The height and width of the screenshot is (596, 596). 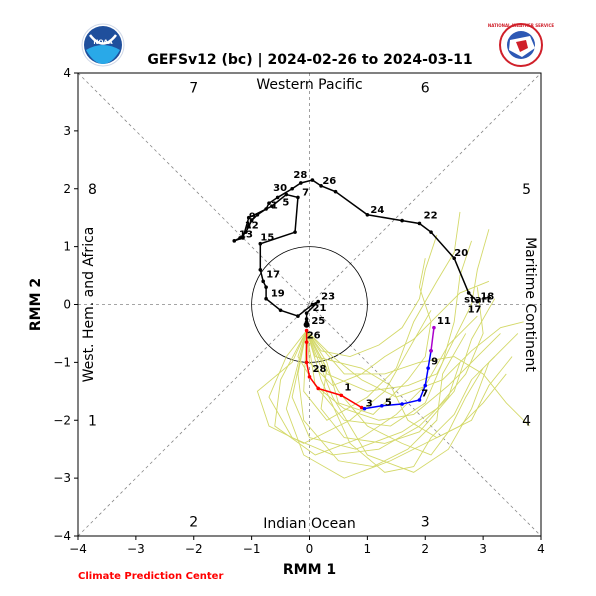 What do you see at coordinates (62, 536) in the screenshot?
I see `y-tick-label: −4` at bounding box center [62, 536].